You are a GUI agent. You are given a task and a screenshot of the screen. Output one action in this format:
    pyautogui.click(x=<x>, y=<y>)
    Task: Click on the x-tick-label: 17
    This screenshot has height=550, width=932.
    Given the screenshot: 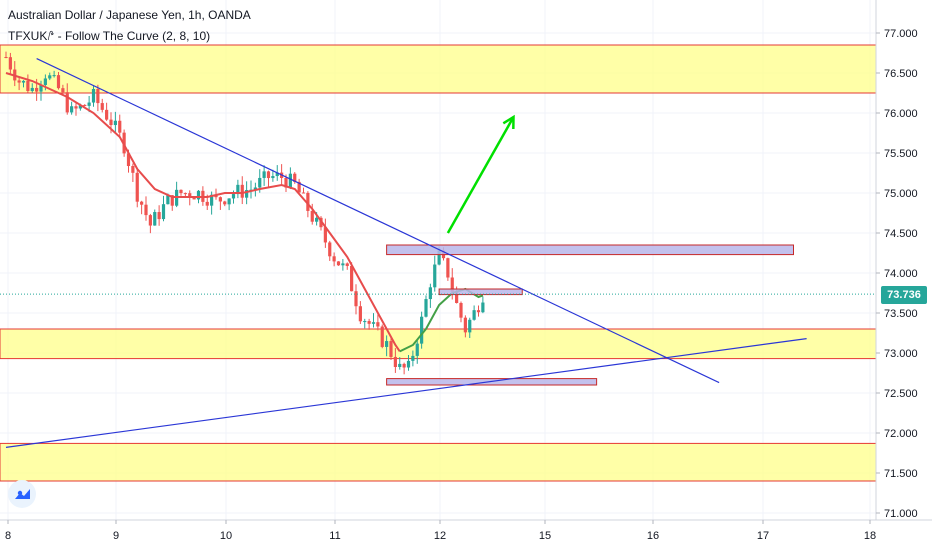 What is the action you would take?
    pyautogui.click(x=763, y=536)
    